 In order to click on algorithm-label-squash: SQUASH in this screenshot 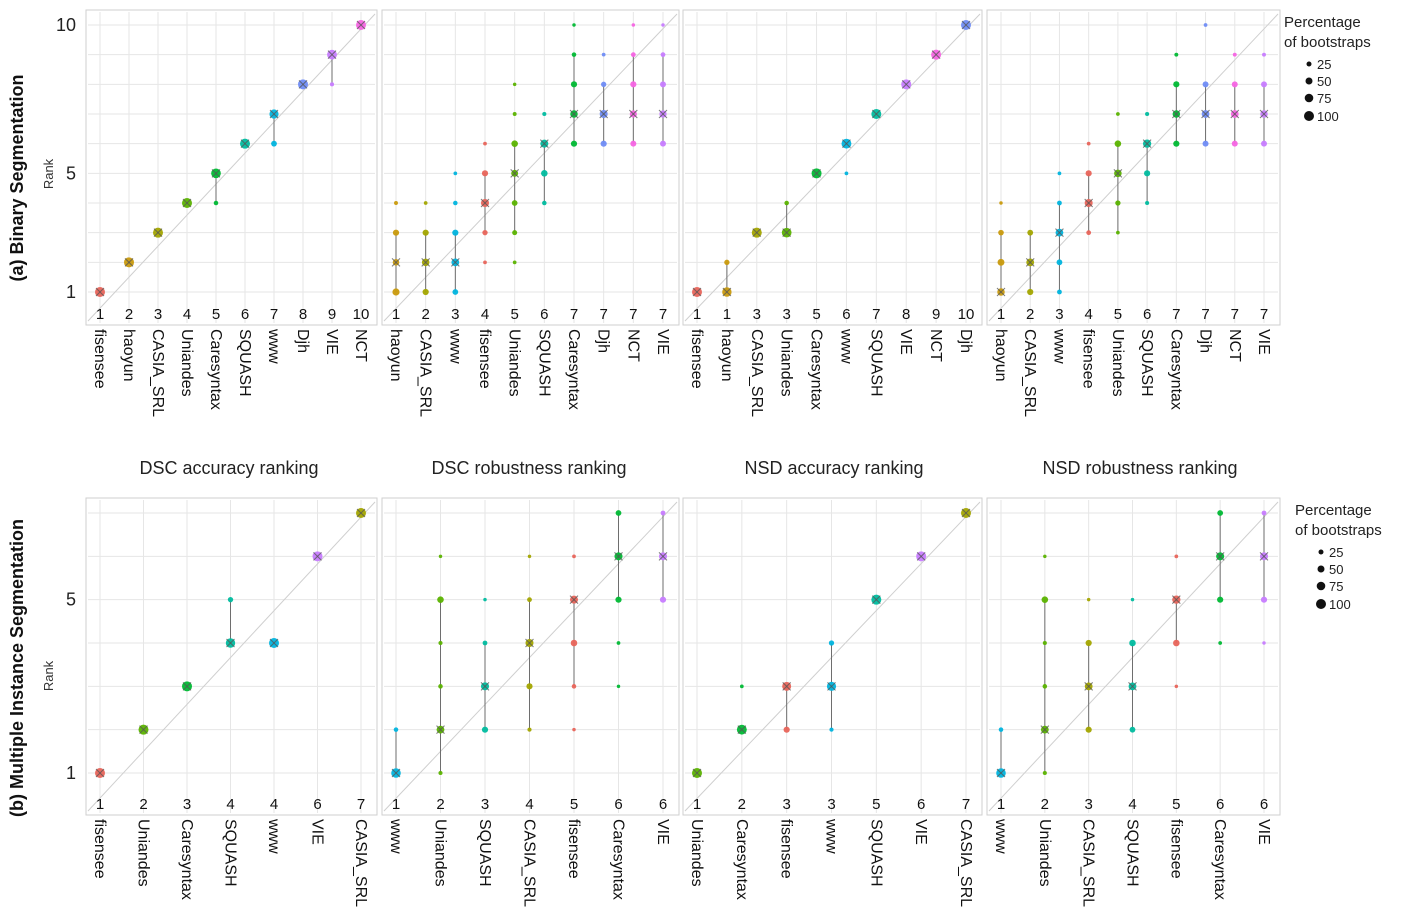, I will do `click(1132, 853)`.